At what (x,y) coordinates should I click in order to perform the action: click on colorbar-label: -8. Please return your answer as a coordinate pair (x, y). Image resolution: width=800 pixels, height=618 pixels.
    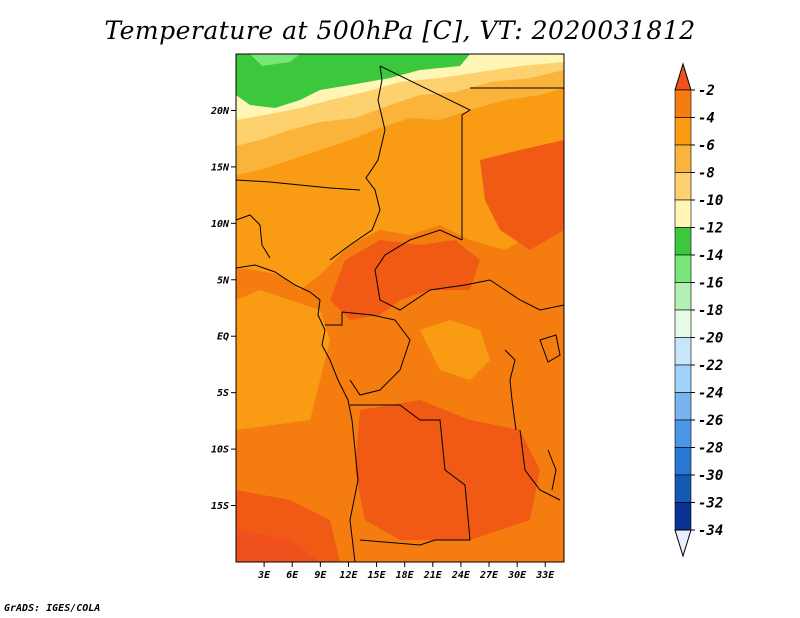
    Looking at the image, I should click on (706, 174).